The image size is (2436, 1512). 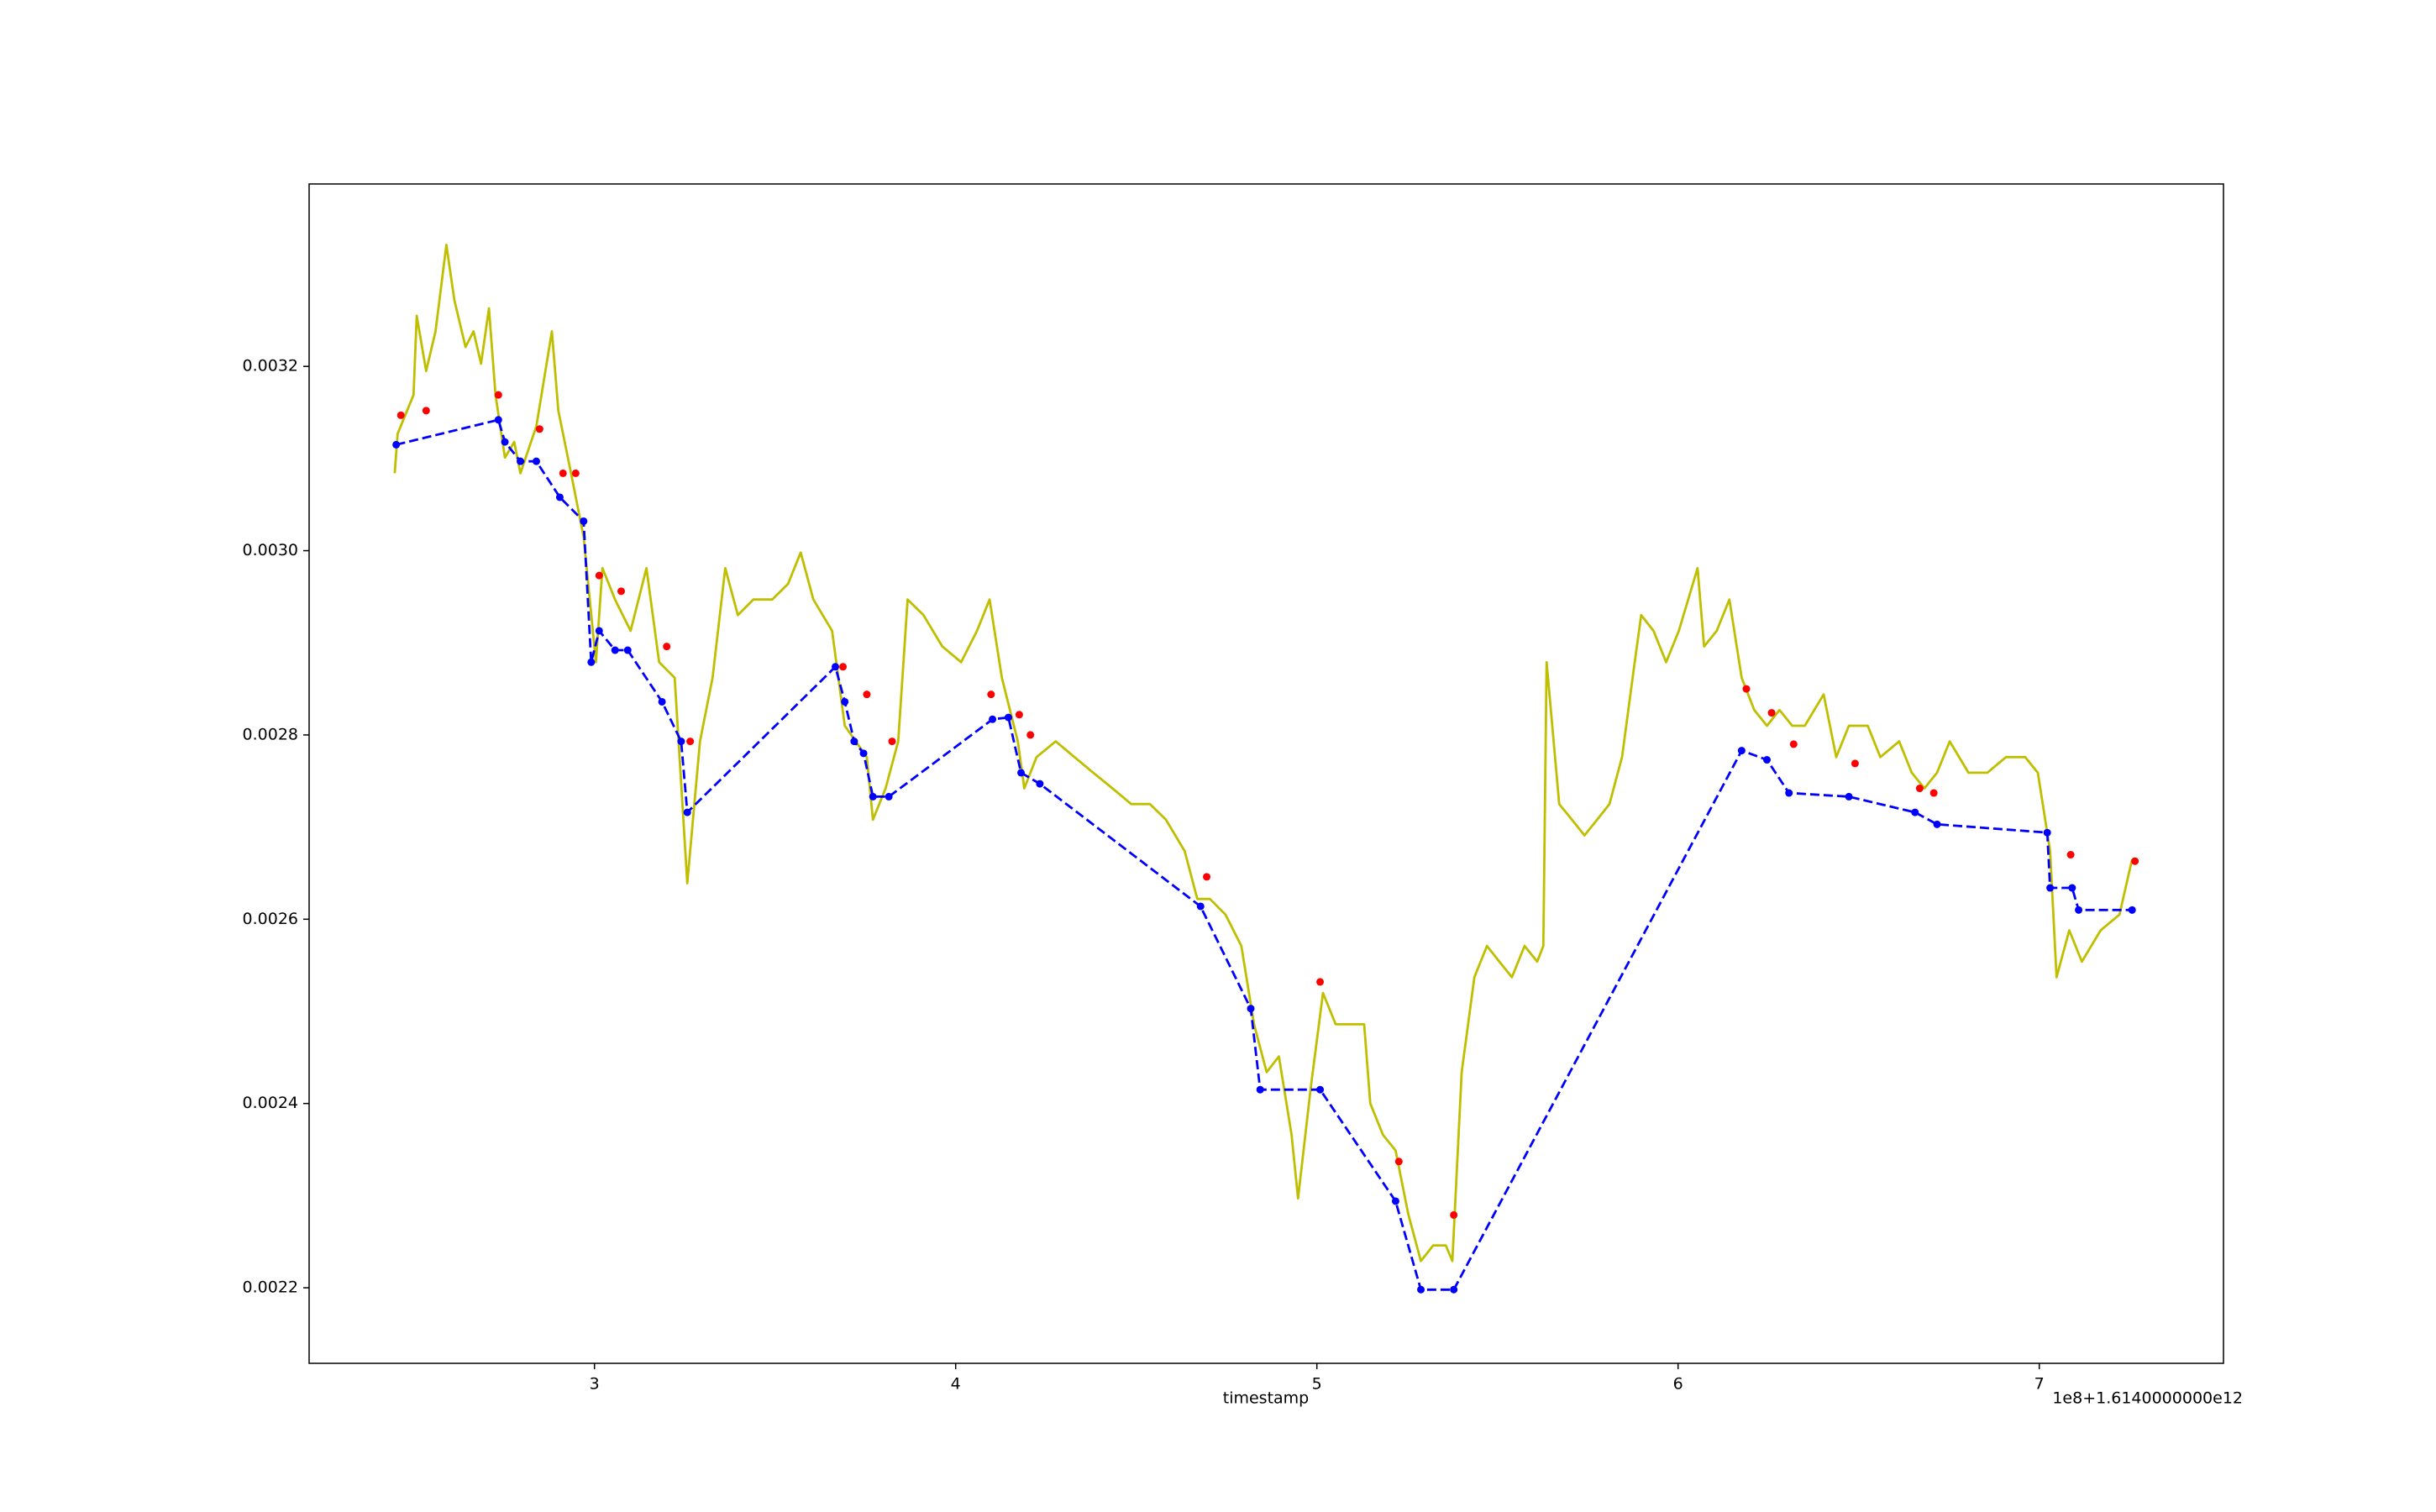 I want to click on y-tick-label: 0.0028, so click(x=270, y=734).